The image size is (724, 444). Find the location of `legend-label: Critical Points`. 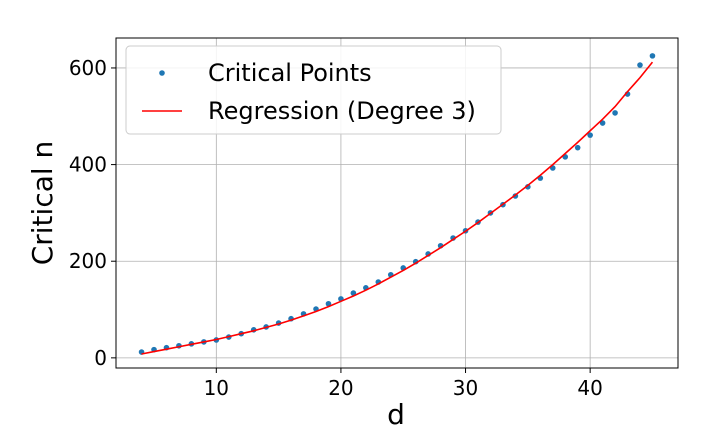

legend-label: Critical Points is located at coordinates (290, 73).